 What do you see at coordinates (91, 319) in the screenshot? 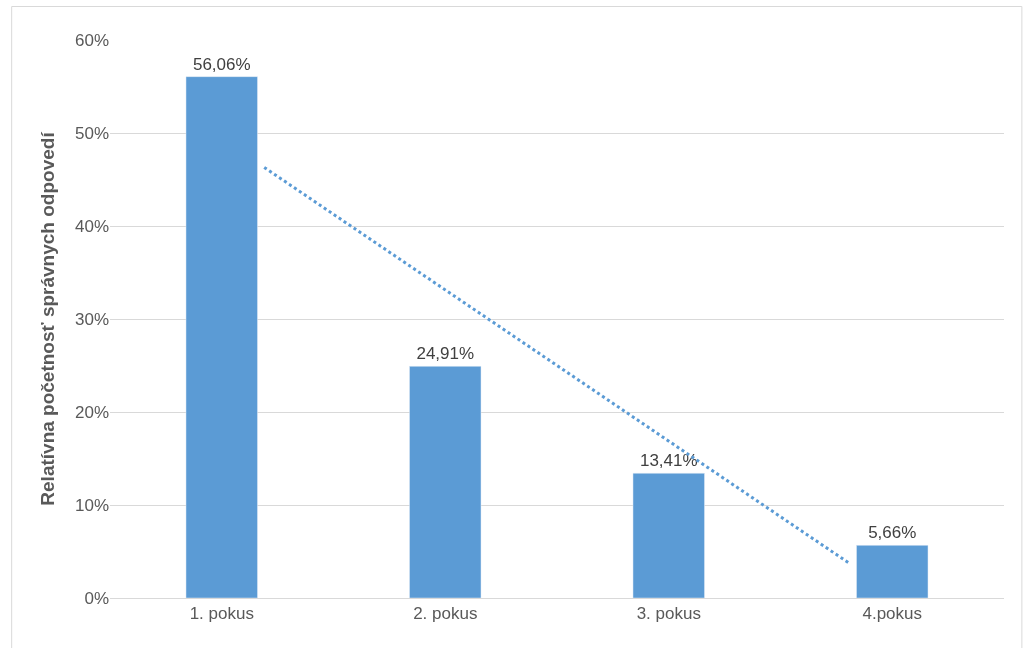
I see `y-tick-label: 30%` at bounding box center [91, 319].